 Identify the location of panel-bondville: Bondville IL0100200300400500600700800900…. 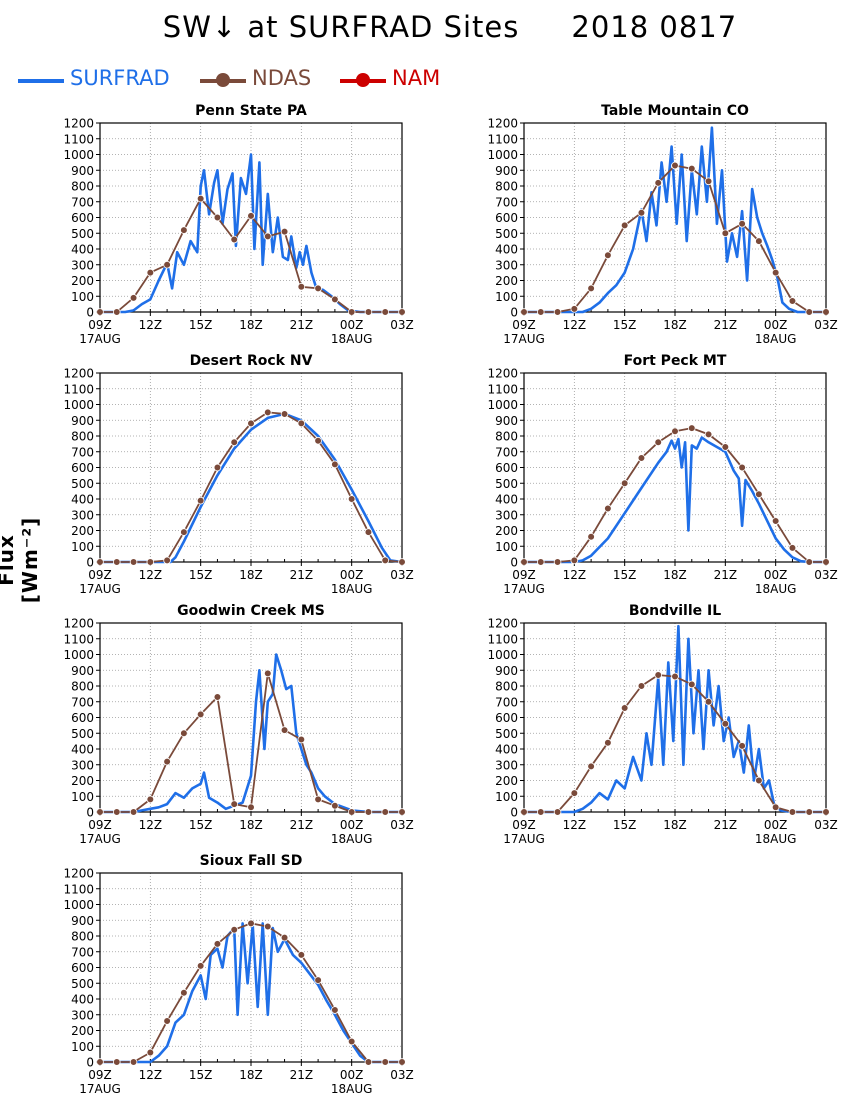
(662, 724).